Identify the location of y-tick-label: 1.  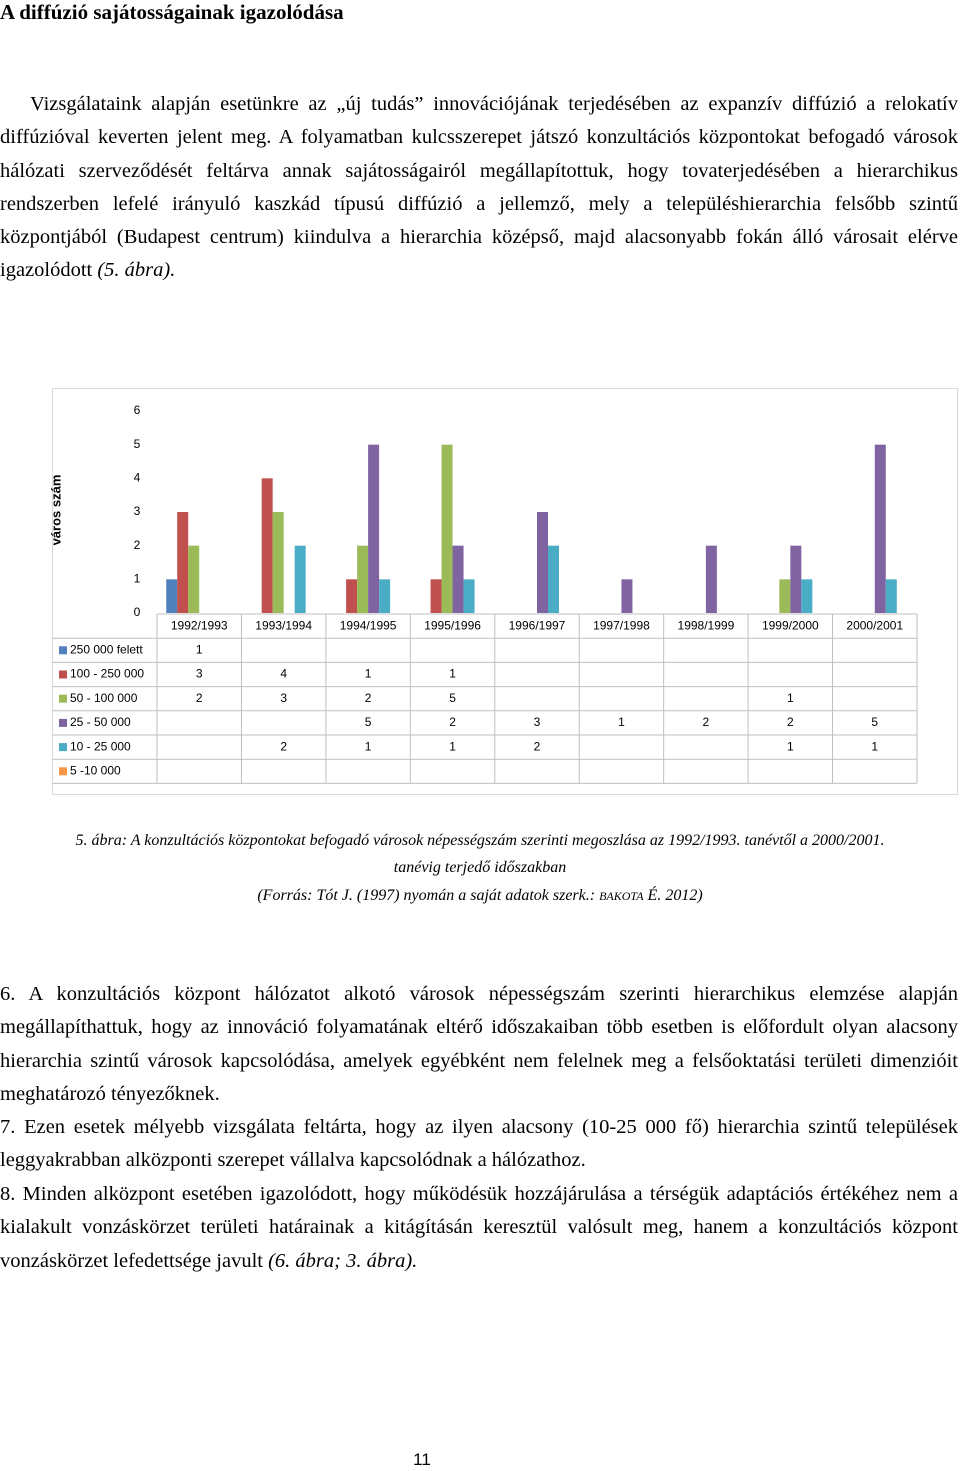
(137, 579).